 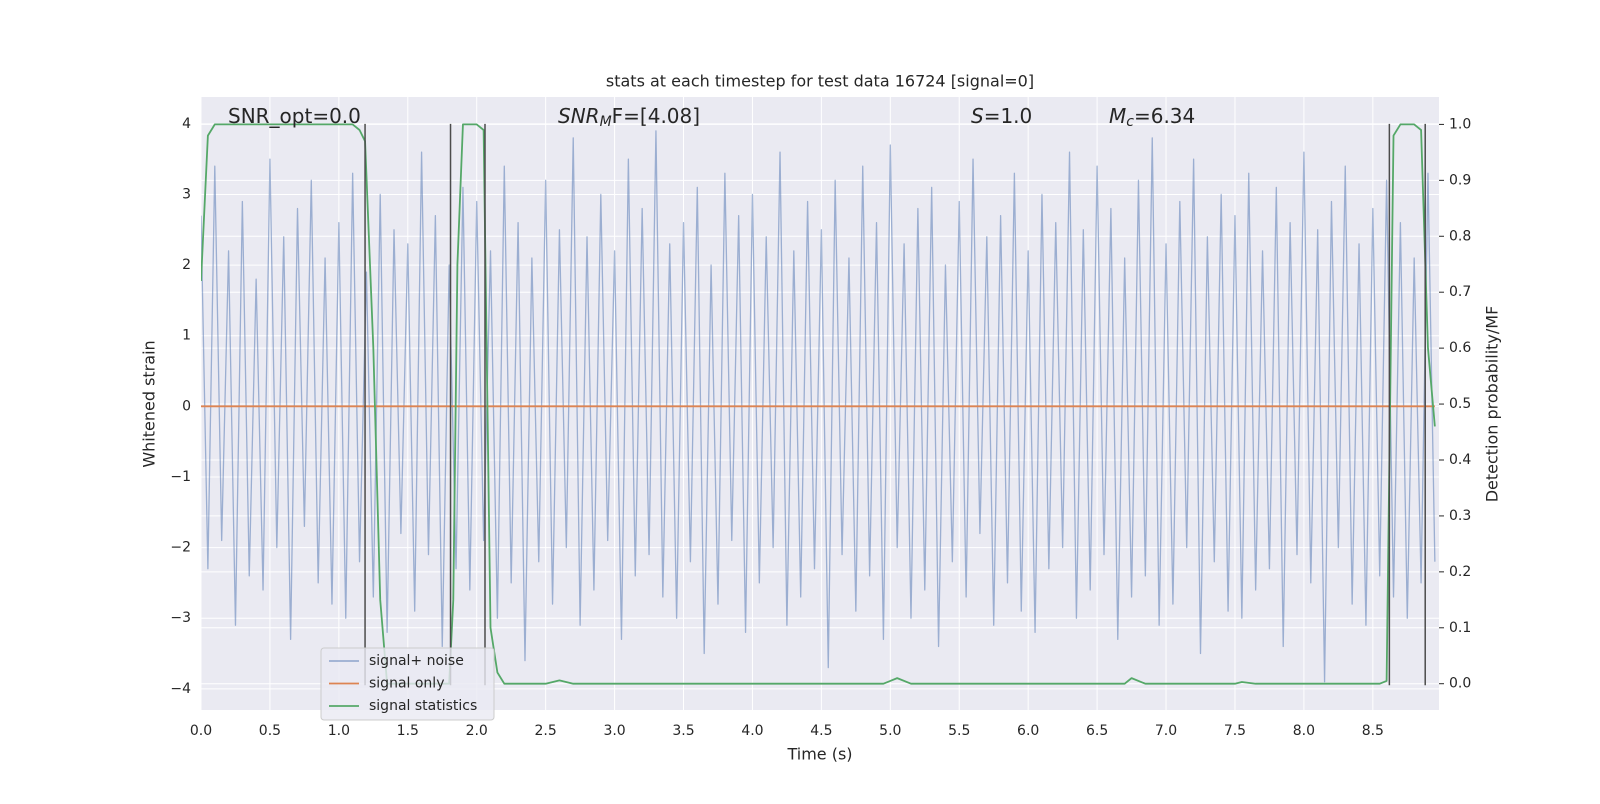 What do you see at coordinates (186, 336) in the screenshot?
I see `y-tick-label: 1` at bounding box center [186, 336].